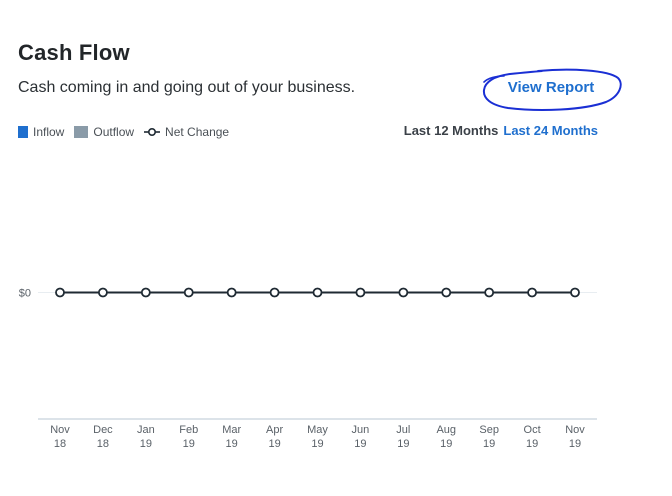 This screenshot has height=496, width=672. I want to click on range-option-last-24-months: Last 24 Months, so click(550, 130).